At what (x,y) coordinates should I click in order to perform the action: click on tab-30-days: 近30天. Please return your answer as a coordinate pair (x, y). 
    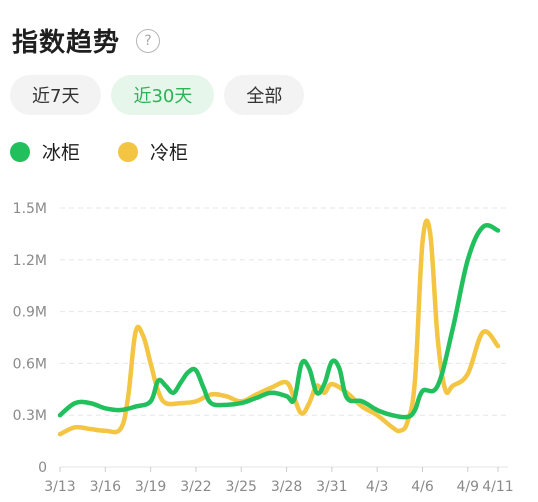
    Looking at the image, I should click on (163, 95).